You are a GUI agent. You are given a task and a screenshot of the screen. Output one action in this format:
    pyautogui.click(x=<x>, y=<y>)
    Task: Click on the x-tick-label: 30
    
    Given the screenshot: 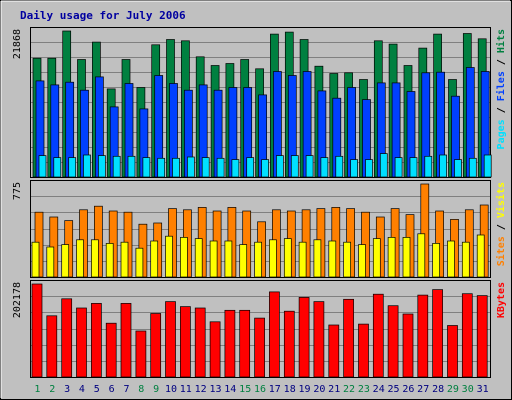 What is the action you would take?
    pyautogui.click(x=468, y=389)
    